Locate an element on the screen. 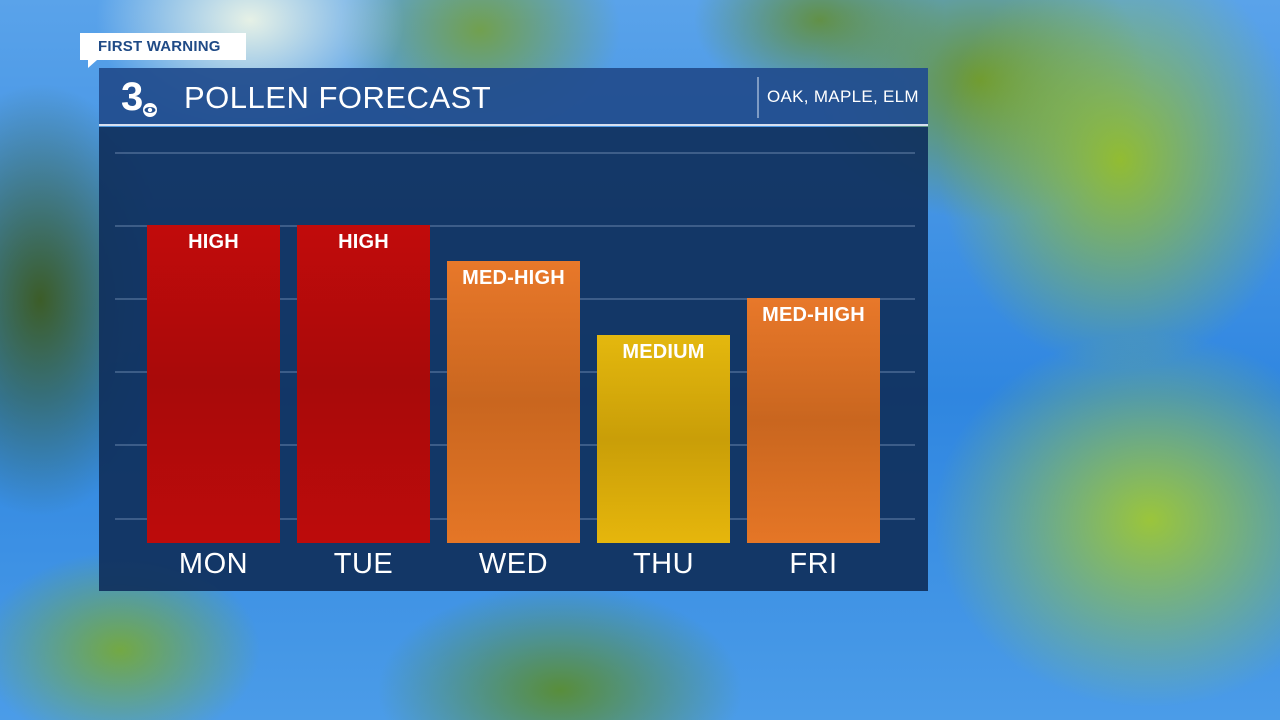  bar-value-label: MEDIUM is located at coordinates (663, 352).